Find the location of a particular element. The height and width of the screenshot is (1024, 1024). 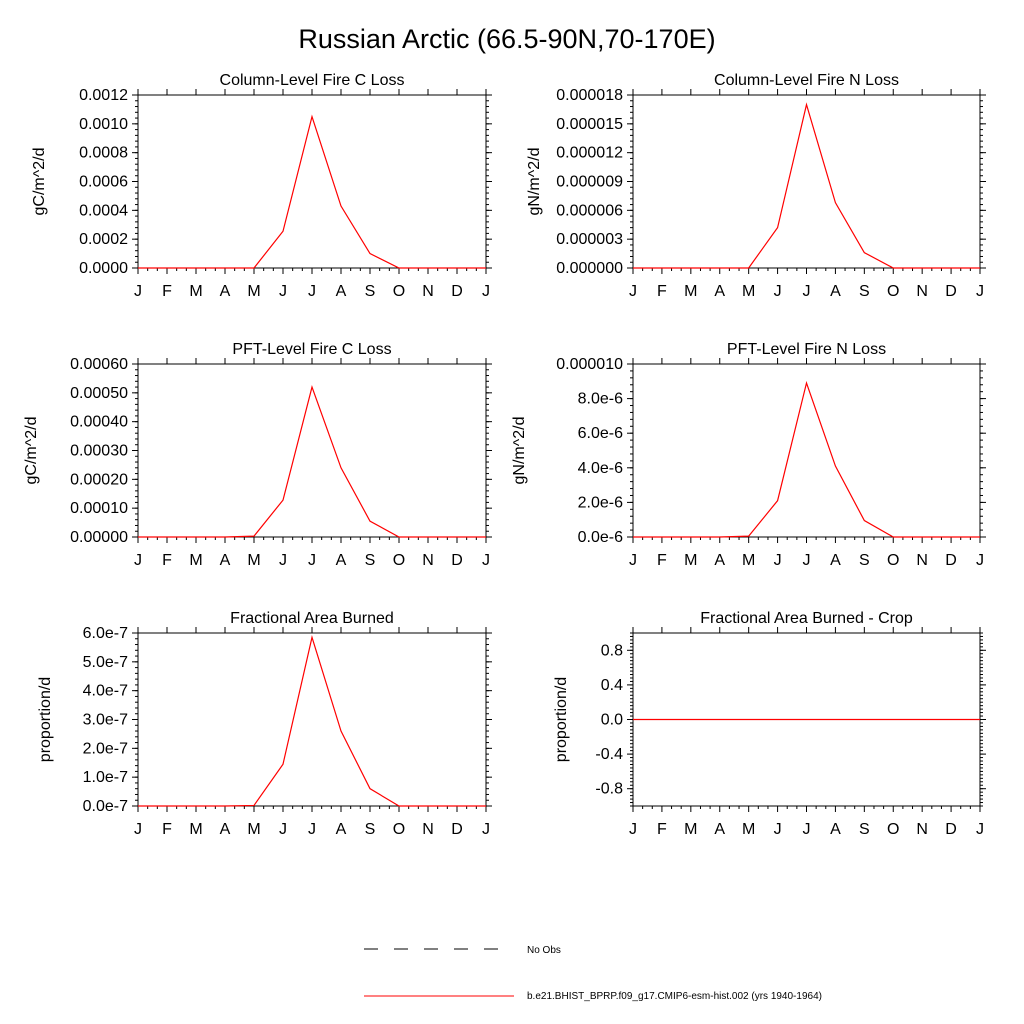

panel-title: PFT-Level Fire N Loss is located at coordinates (806, 349).